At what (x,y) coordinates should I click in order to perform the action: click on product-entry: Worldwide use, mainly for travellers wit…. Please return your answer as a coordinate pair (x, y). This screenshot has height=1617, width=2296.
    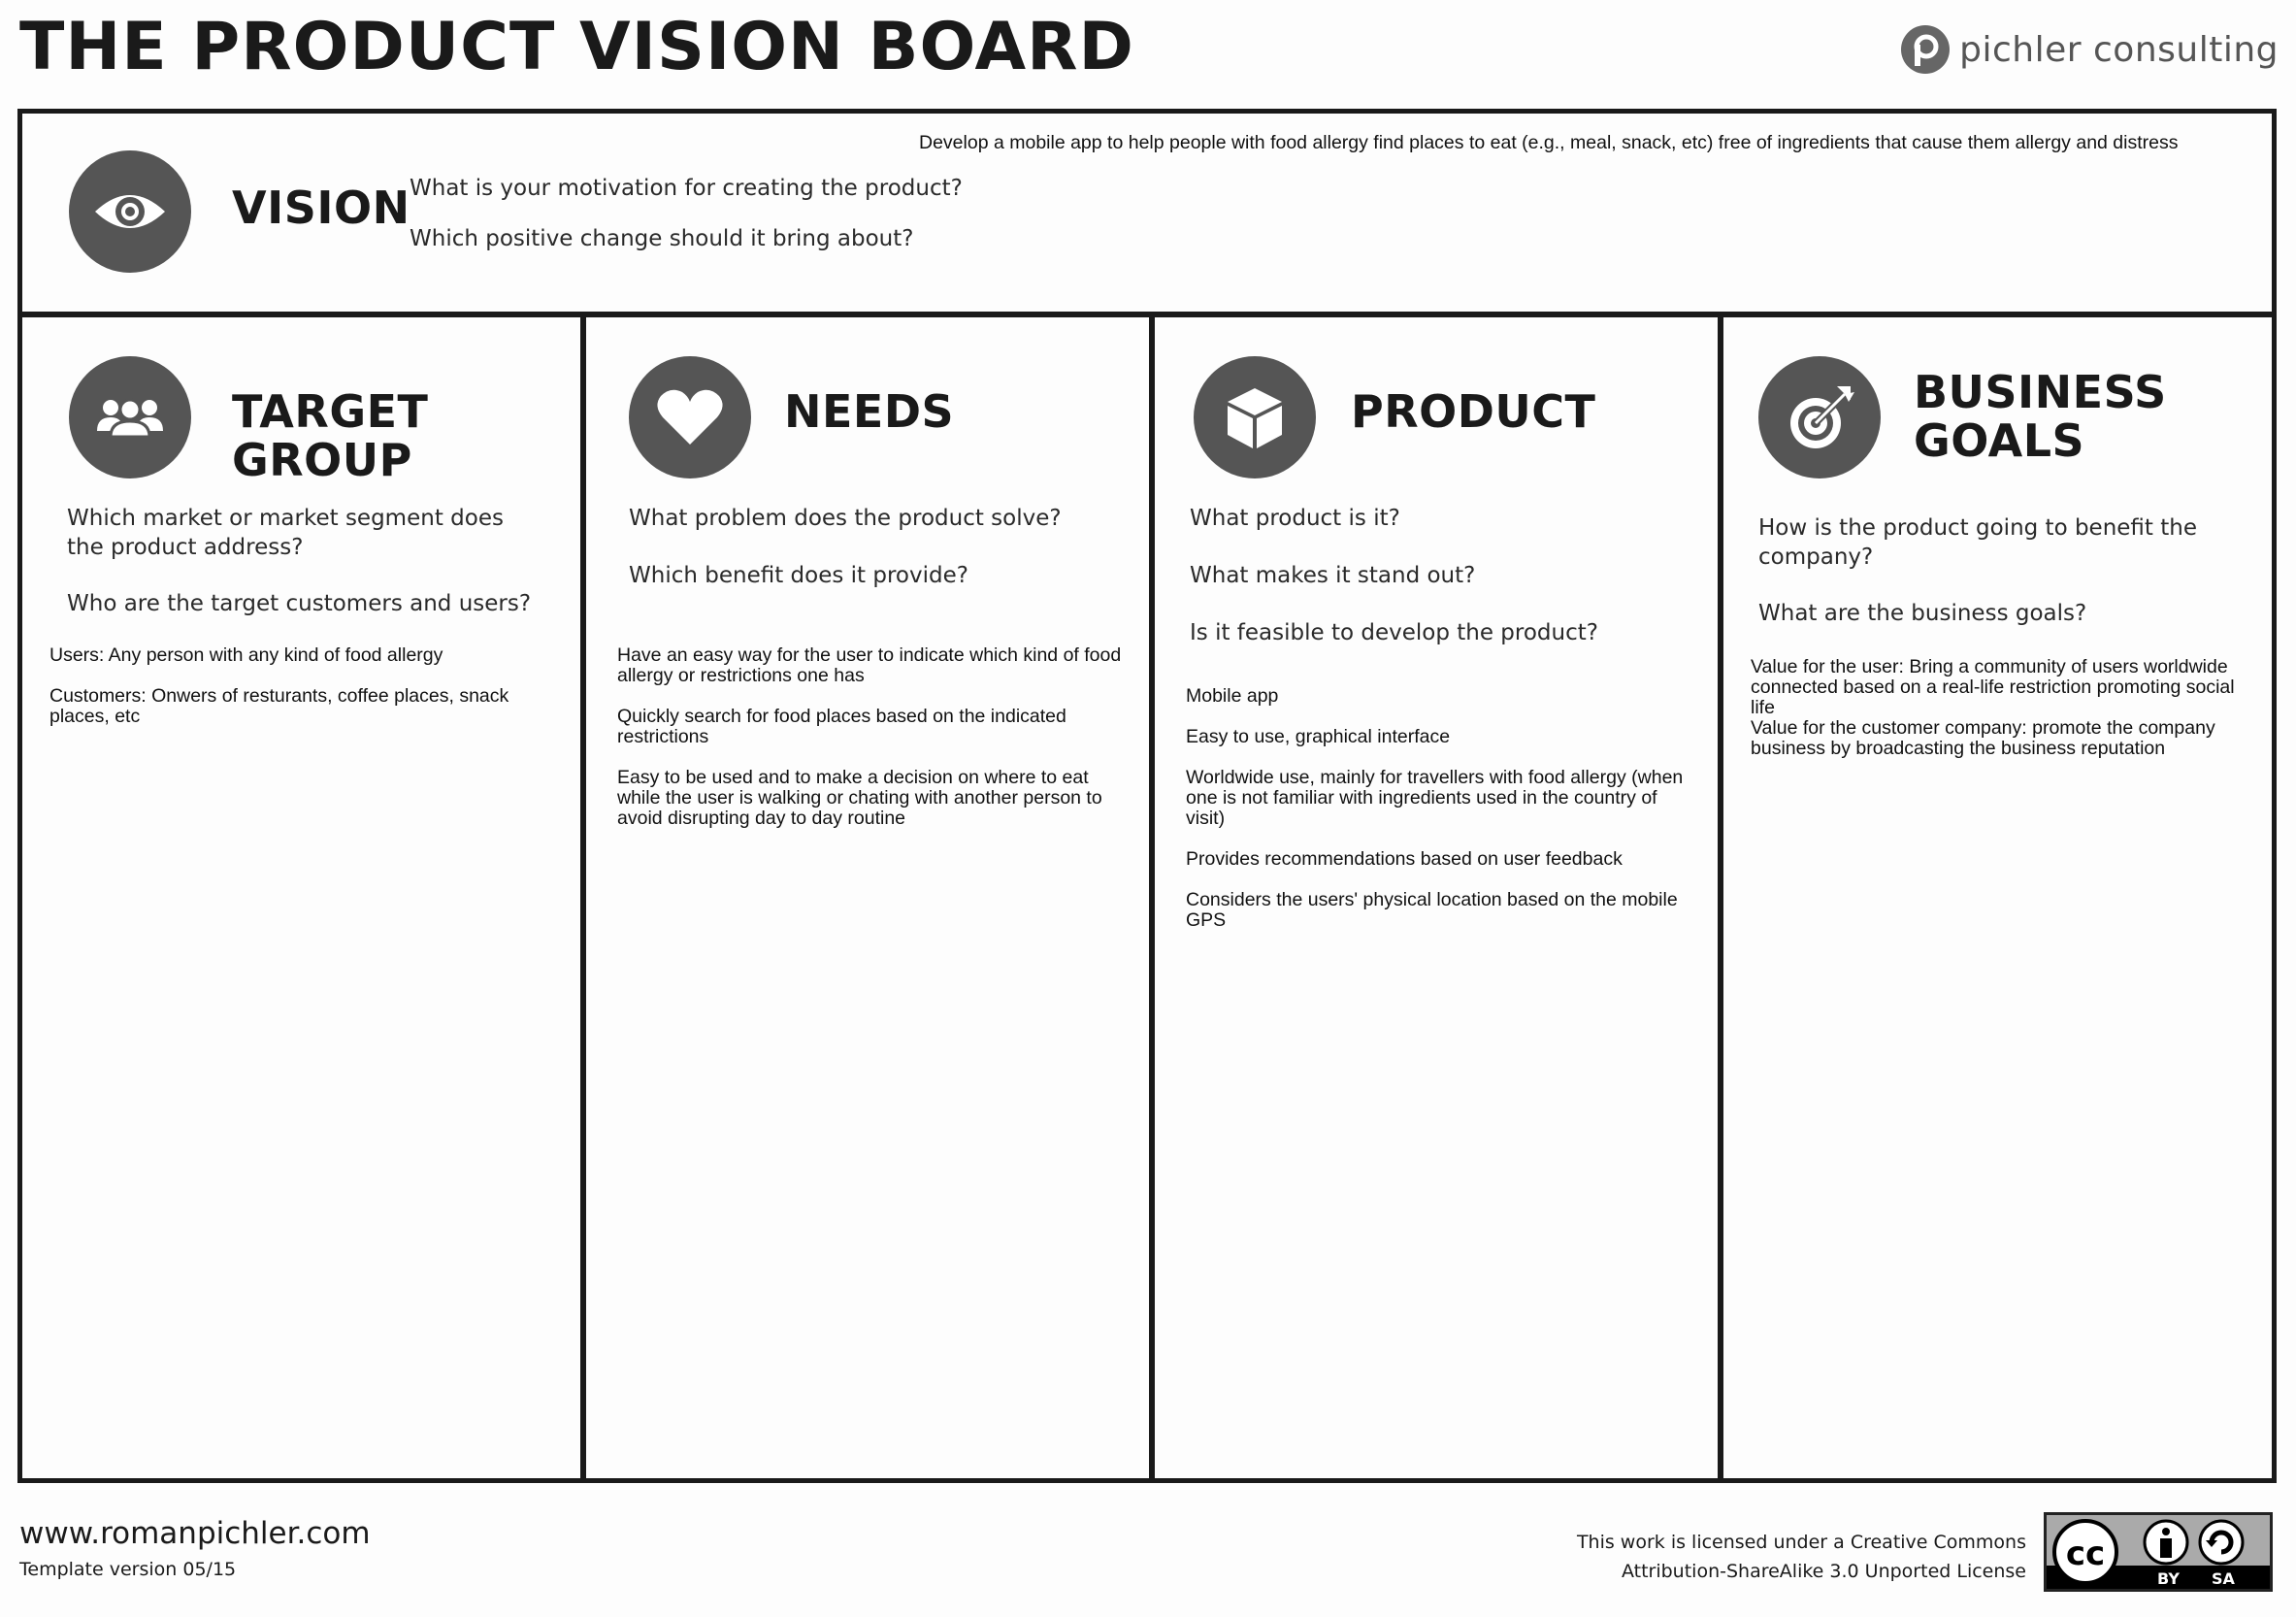
    Looking at the image, I should click on (1435, 798).